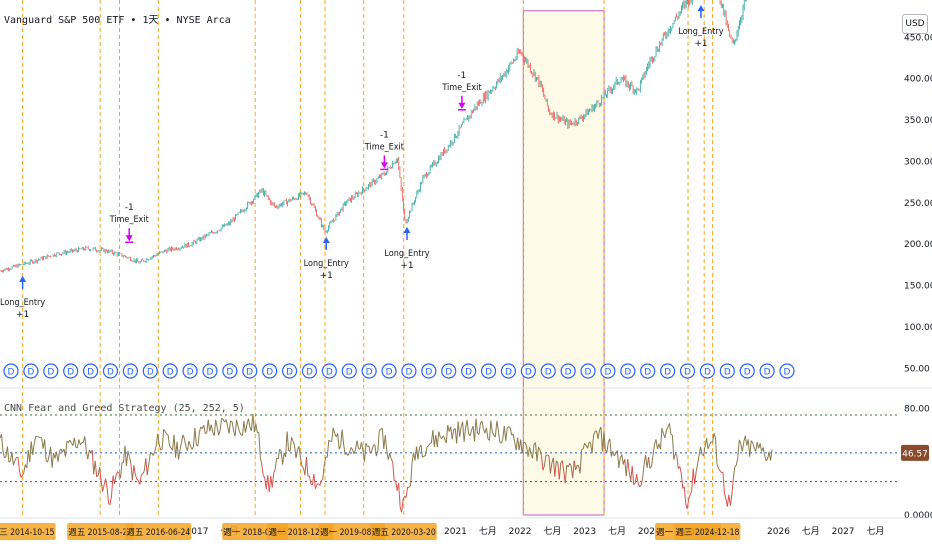 The width and height of the screenshot is (932, 550). I want to click on dividend-marker-39: D, so click(787, 371).